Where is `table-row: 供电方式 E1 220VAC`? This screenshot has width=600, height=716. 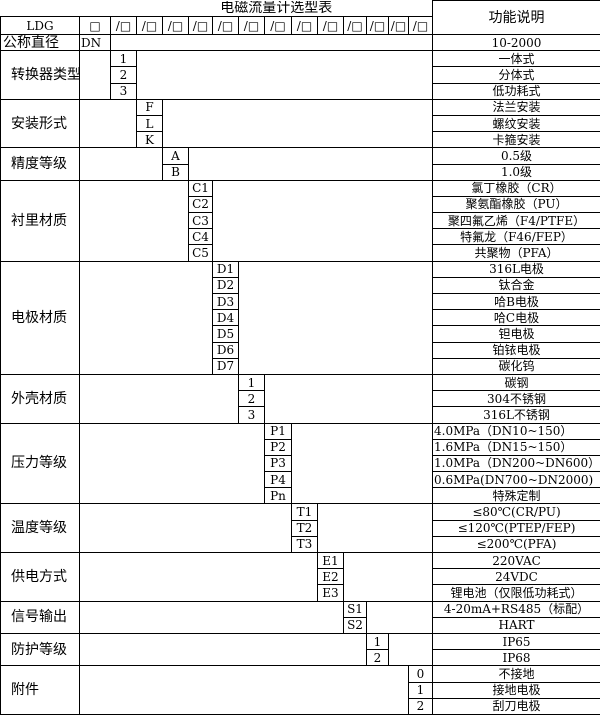
table-row: 供电方式 E1 220VAC is located at coordinates (300, 576).